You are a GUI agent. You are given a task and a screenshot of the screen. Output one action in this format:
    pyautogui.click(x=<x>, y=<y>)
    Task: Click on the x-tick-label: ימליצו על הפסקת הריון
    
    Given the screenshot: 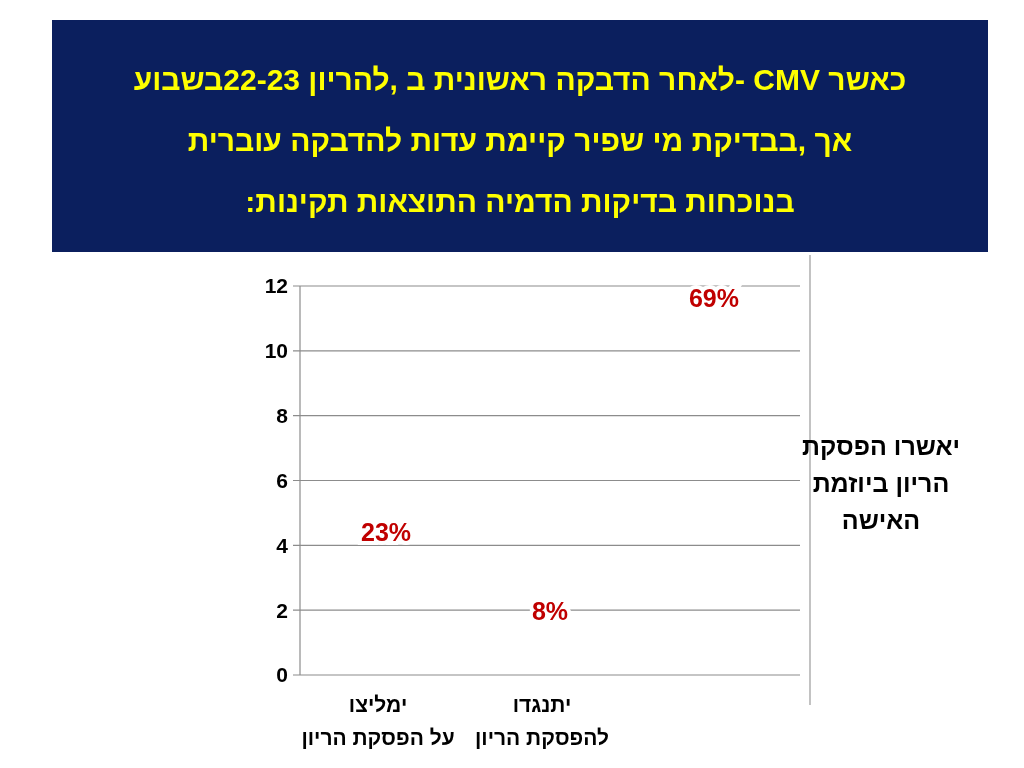 What is the action you would take?
    pyautogui.click(x=378, y=721)
    